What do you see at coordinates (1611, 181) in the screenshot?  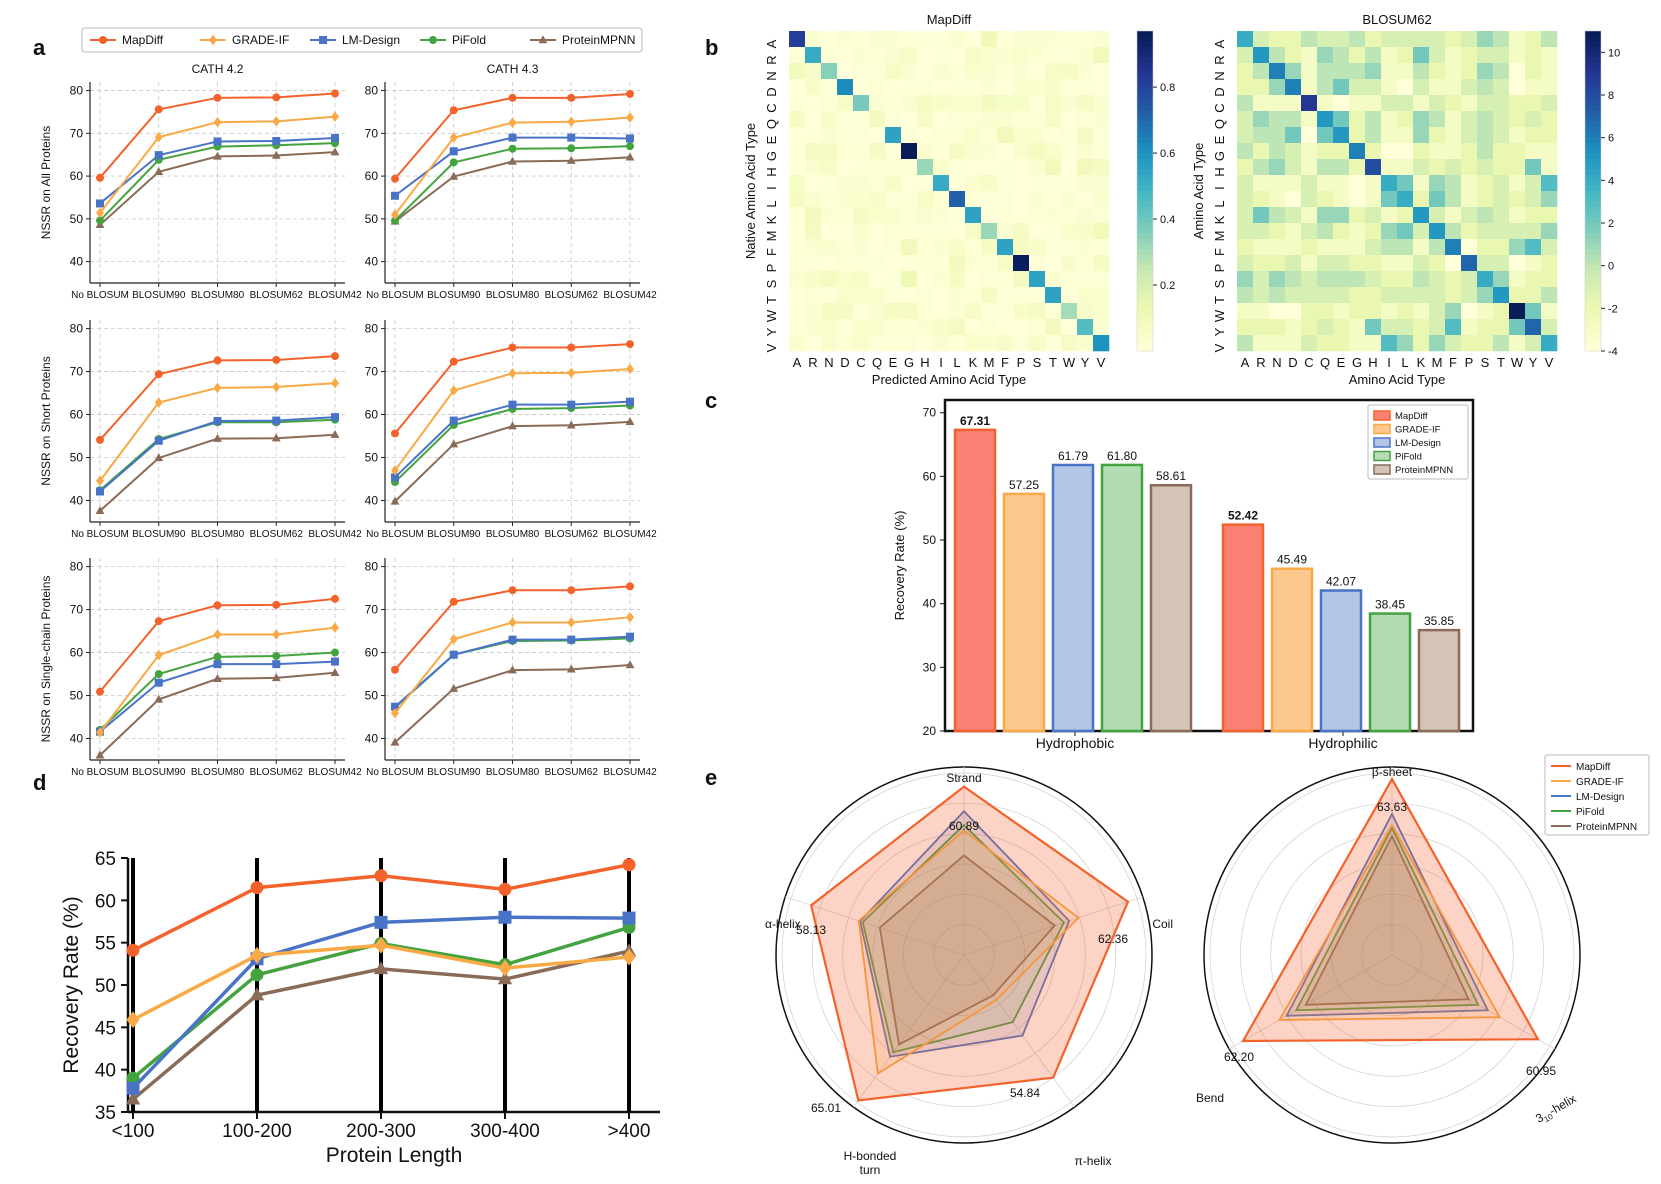 I see `colorbar-tick-label: 4` at bounding box center [1611, 181].